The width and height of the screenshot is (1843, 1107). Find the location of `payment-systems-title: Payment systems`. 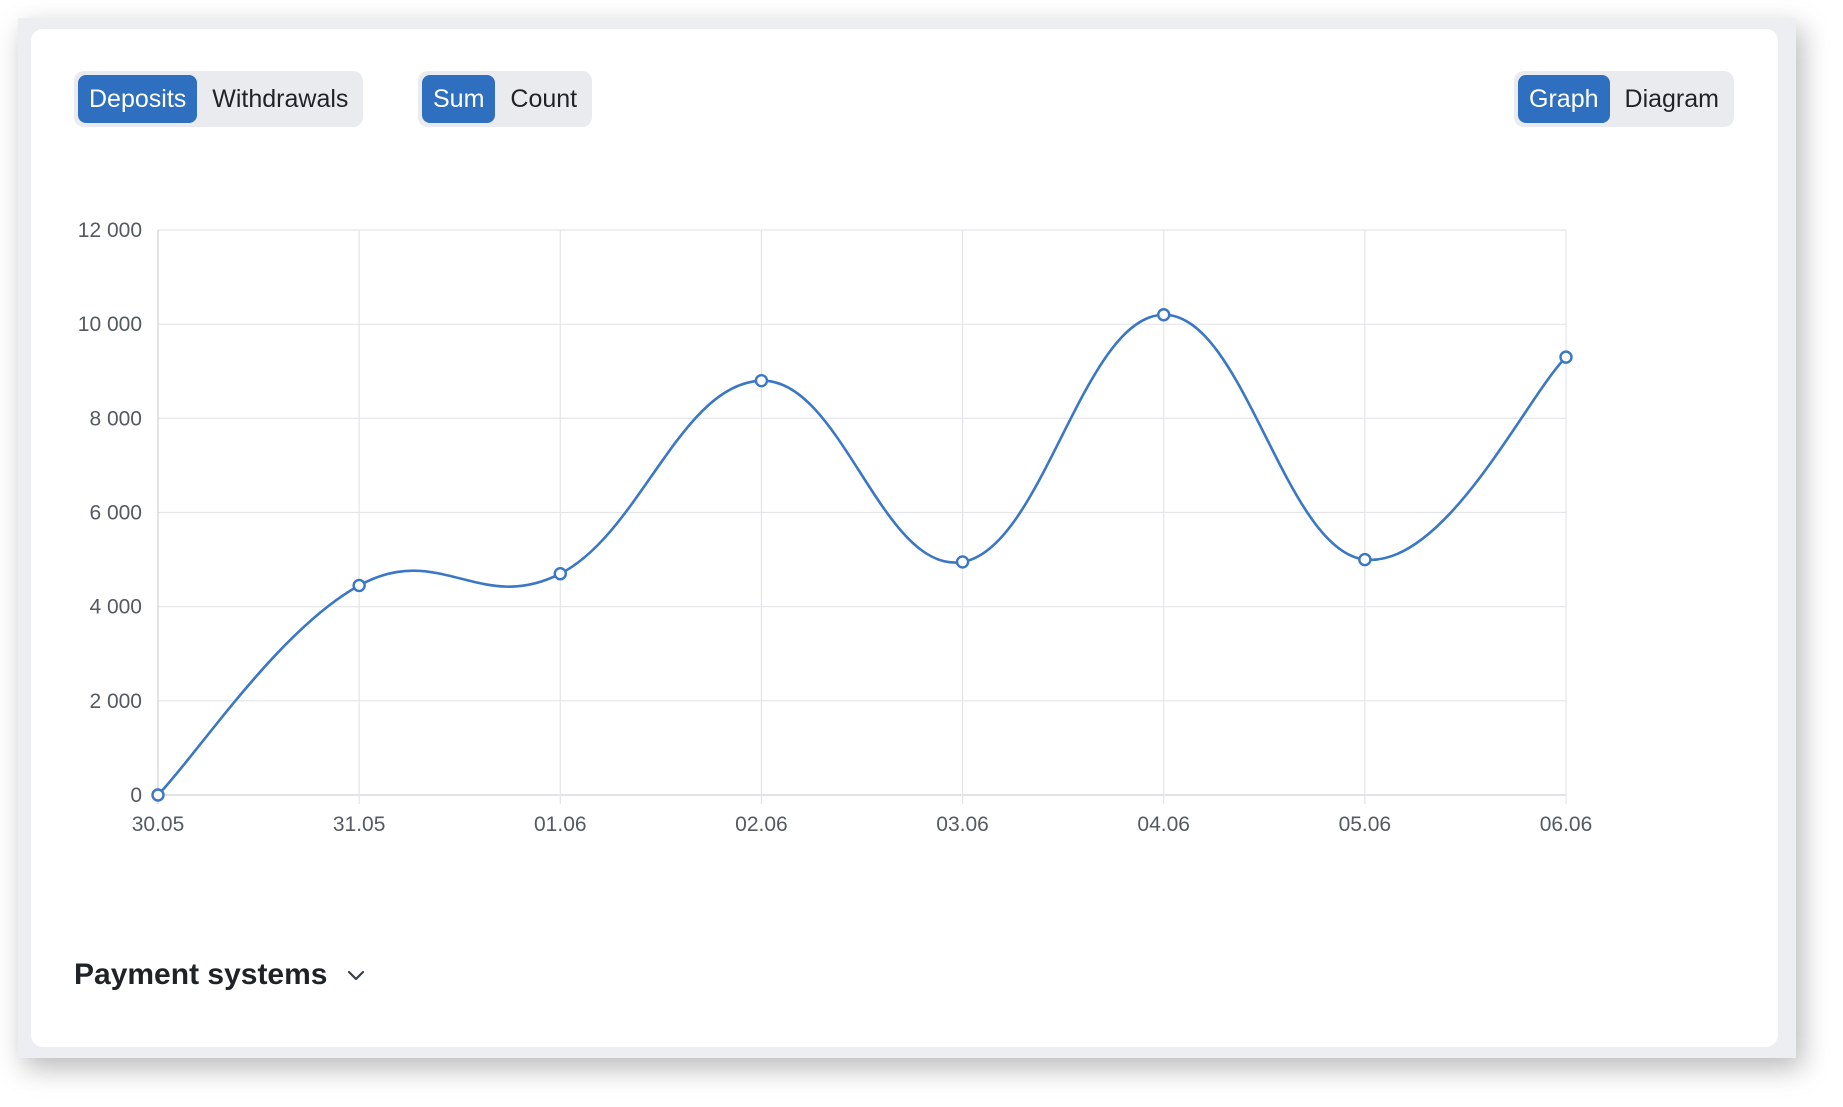

payment-systems-title: Payment systems is located at coordinates (201, 974).